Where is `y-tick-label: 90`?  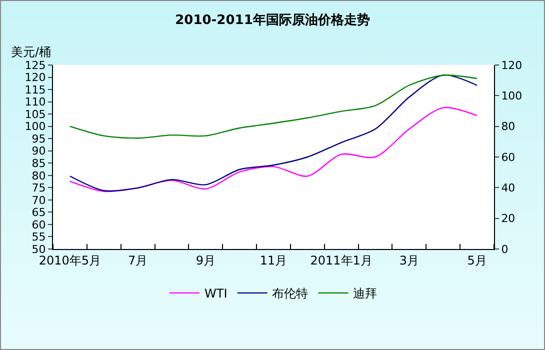 y-tick-label: 90 is located at coordinates (39, 151).